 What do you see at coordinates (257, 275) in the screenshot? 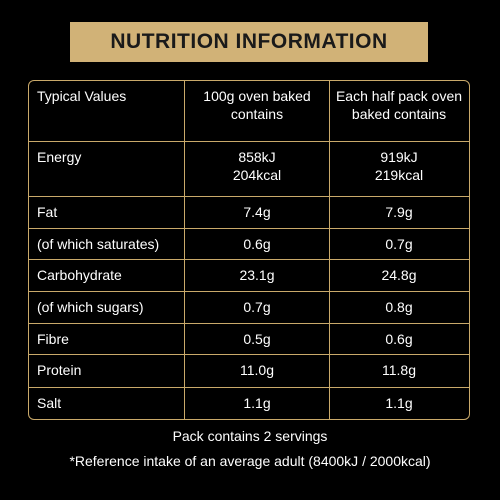
I see `value-cell: 23.1g` at bounding box center [257, 275].